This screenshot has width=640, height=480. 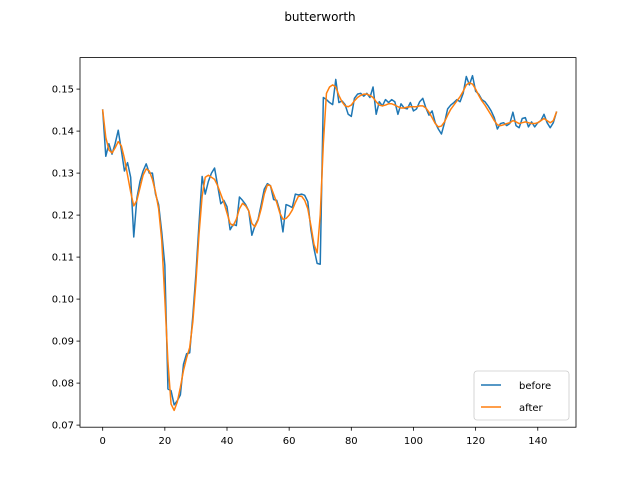 What do you see at coordinates (63, 384) in the screenshot?
I see `y-tick-label: 0.08` at bounding box center [63, 384].